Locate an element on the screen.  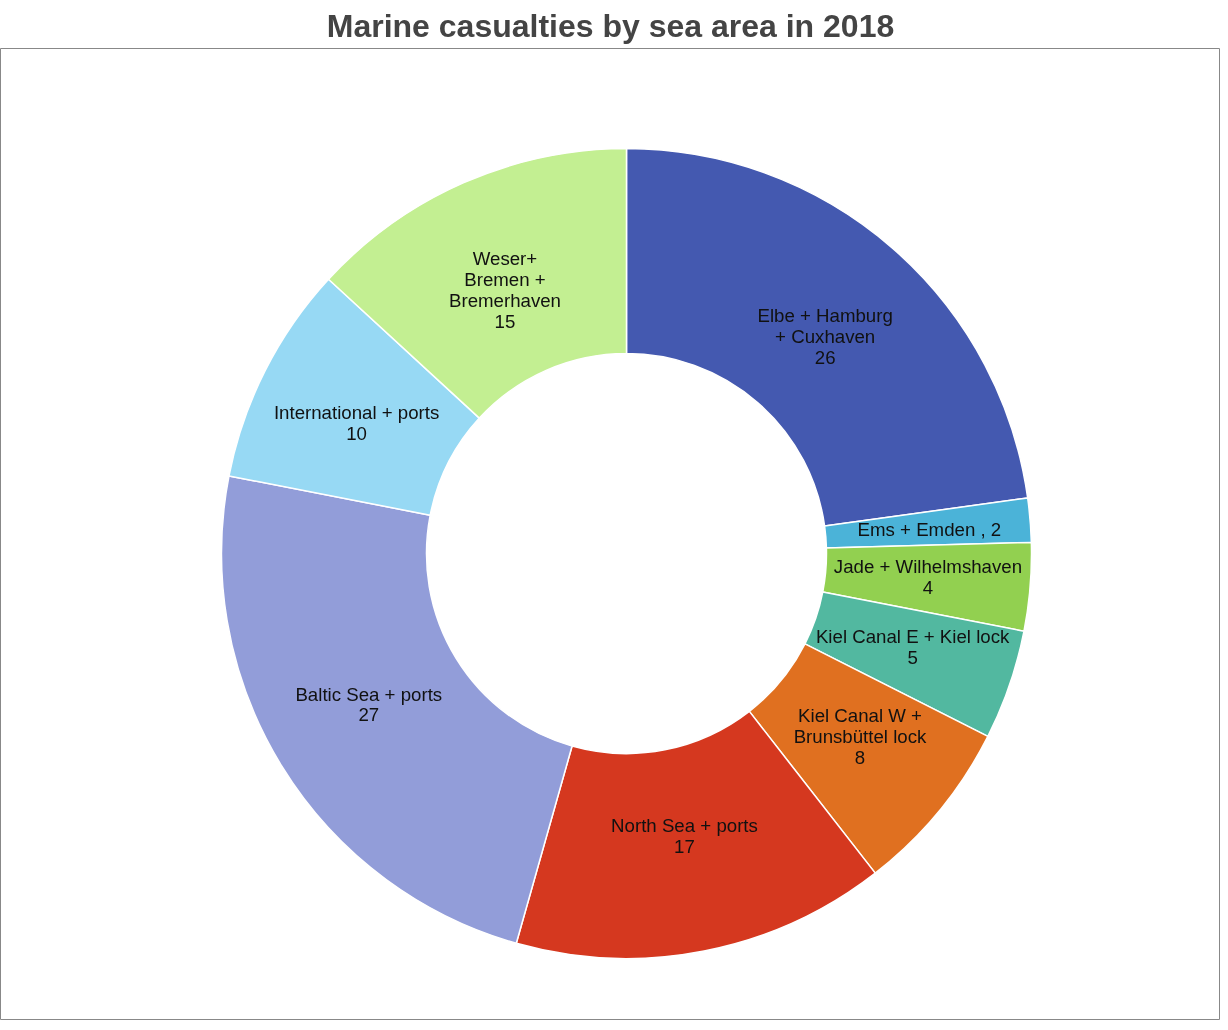
data-label: 4 is located at coordinates (928, 588).